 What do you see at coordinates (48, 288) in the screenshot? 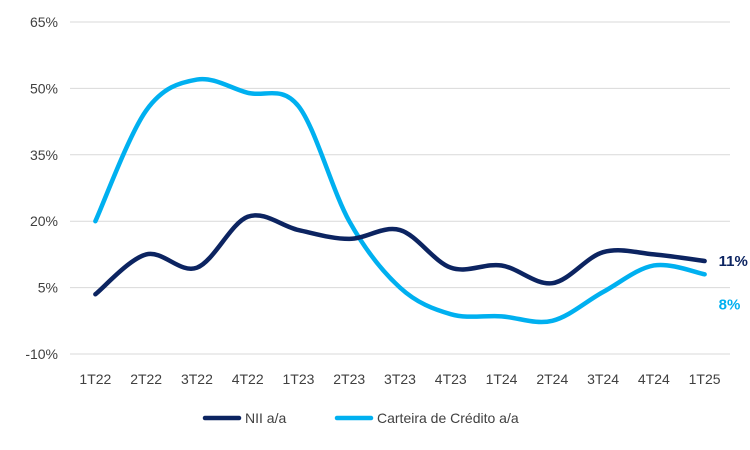
I see `y-tick-label: 5%` at bounding box center [48, 288].